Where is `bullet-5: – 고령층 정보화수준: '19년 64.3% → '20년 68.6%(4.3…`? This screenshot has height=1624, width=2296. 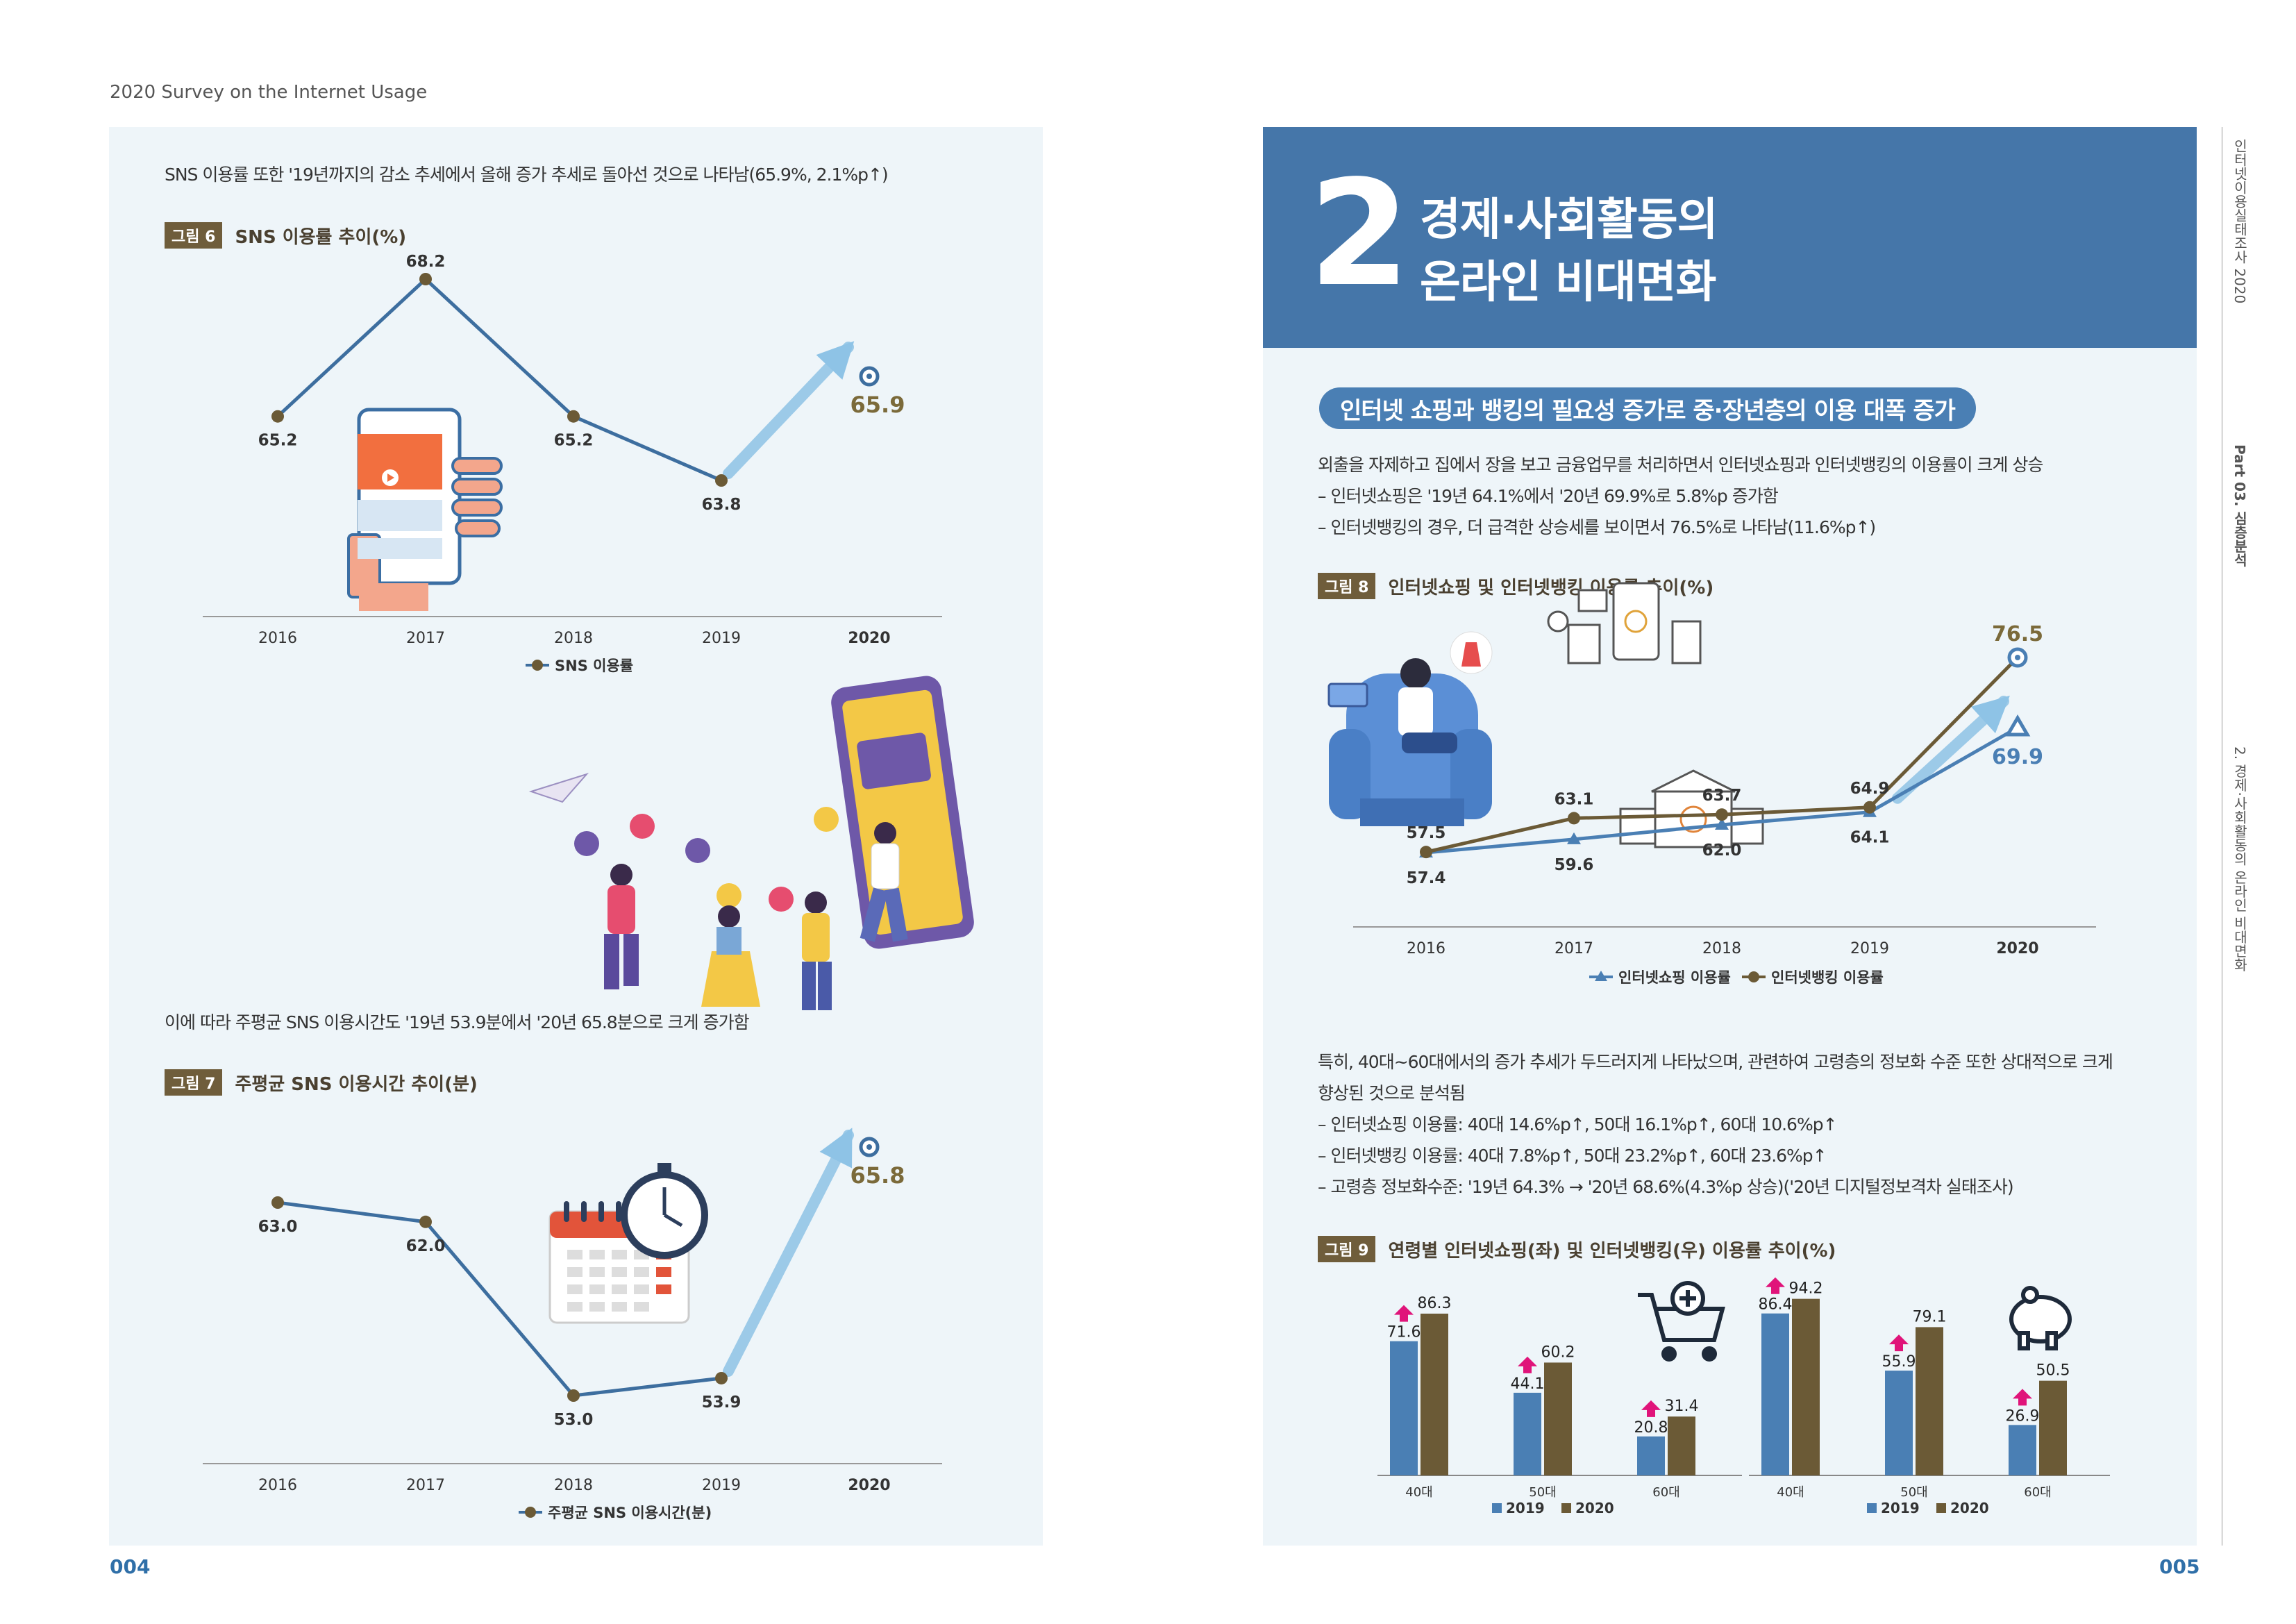 bullet-5: – 고령층 정보화수준: '19년 64.3% → '20년 68.6%(4.3… is located at coordinates (1666, 1187).